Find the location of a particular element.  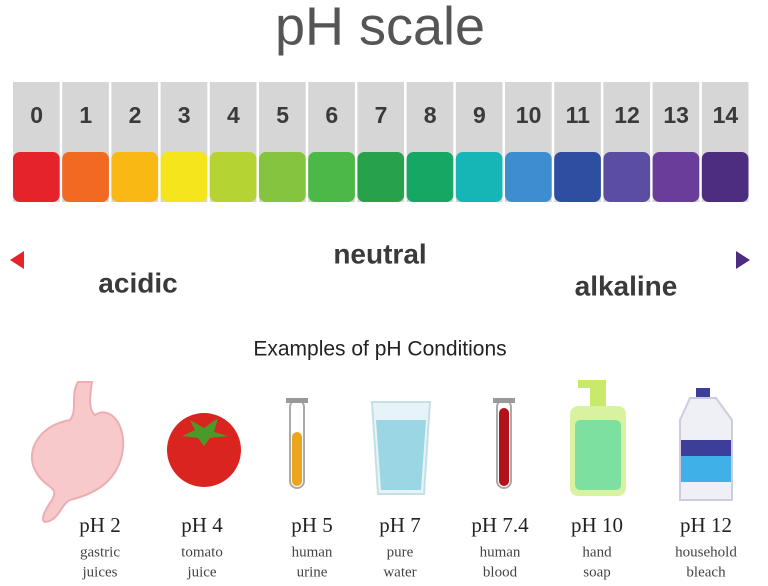

example-description: soap is located at coordinates (597, 572).